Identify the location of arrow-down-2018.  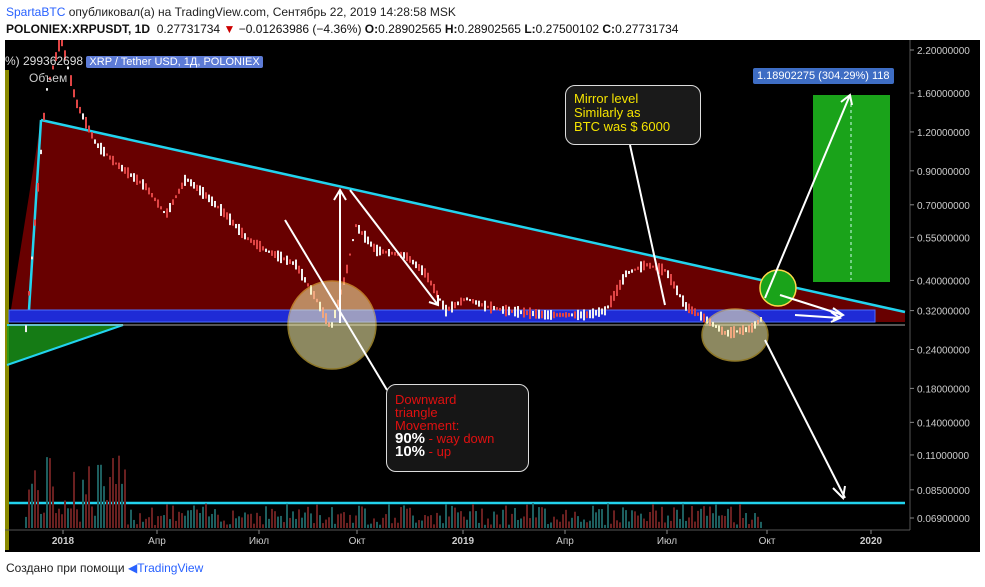
(394, 247).